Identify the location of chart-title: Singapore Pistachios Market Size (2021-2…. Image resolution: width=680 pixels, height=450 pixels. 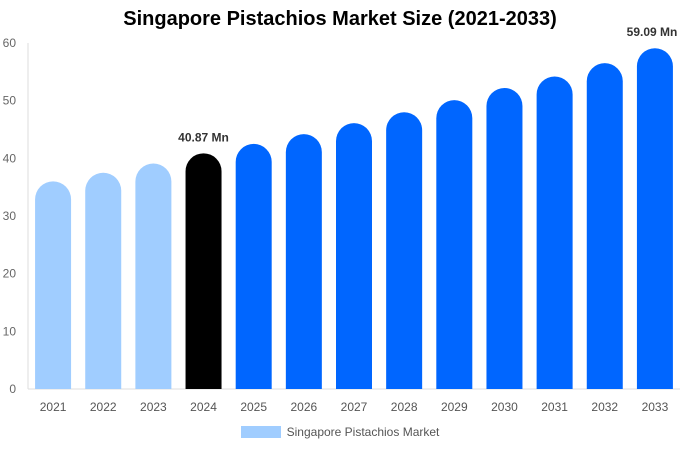
(340, 19).